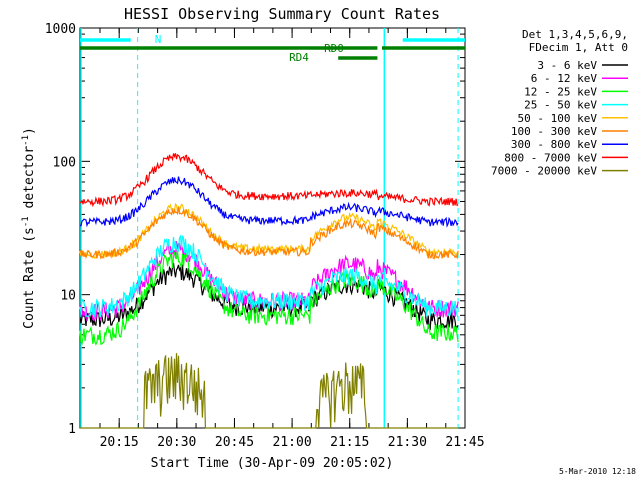 The image size is (640, 480). I want to click on flag-label: RD4, so click(299, 57).